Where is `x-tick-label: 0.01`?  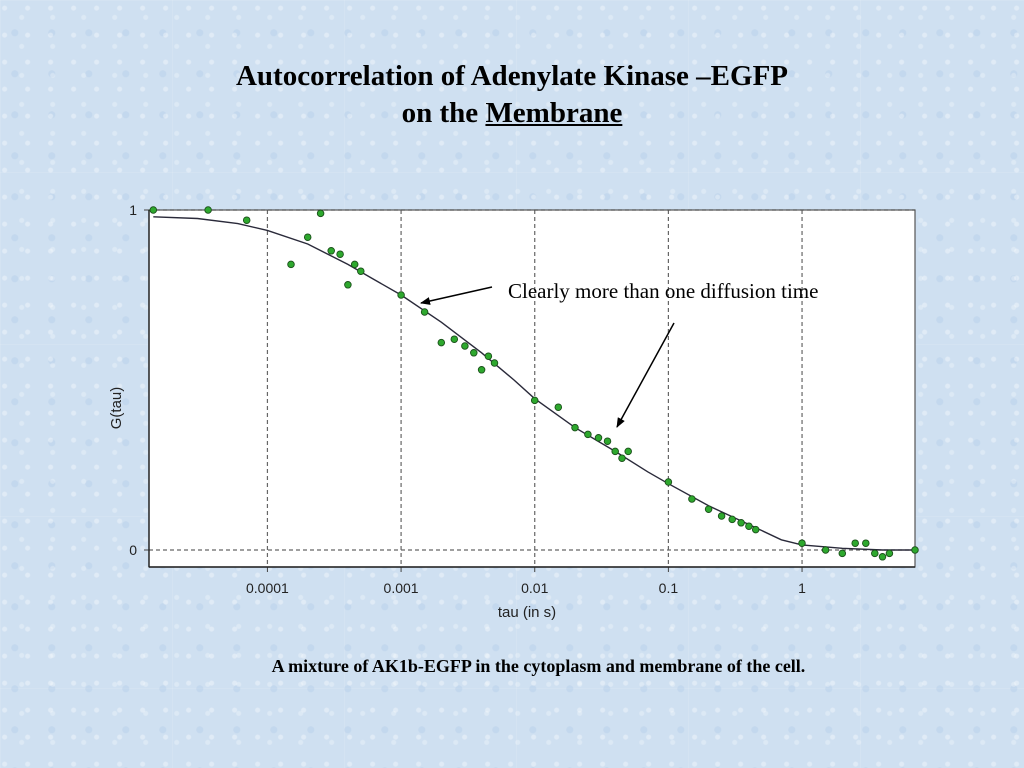 x-tick-label: 0.01 is located at coordinates (534, 588).